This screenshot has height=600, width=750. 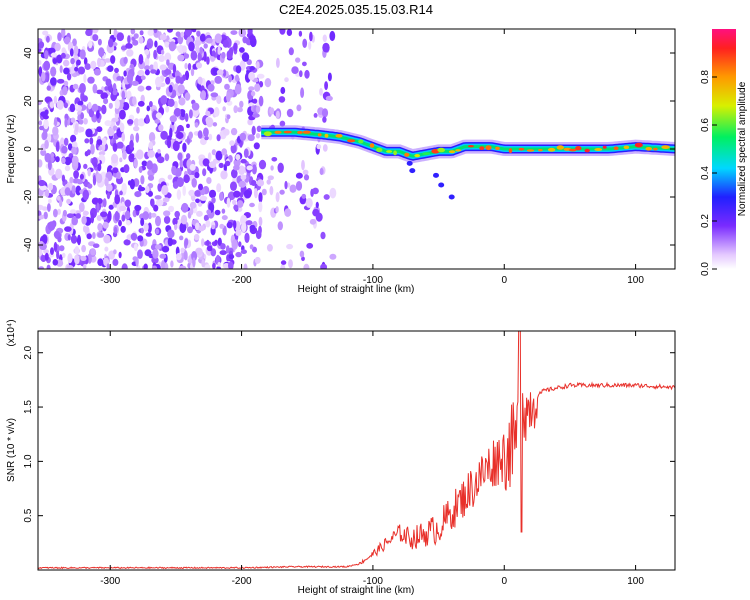 I want to click on signal-tail, so click(x=436, y=175).